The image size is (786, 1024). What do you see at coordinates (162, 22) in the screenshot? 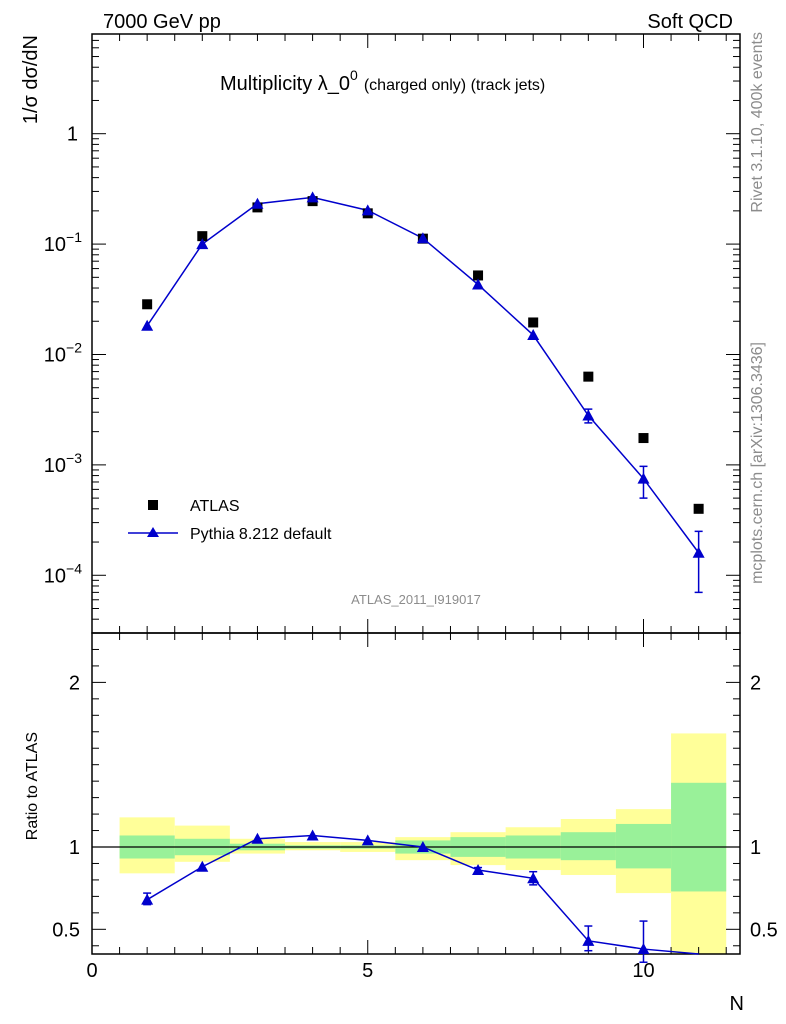
I see `energy-label: 7000 GeV pp` at bounding box center [162, 22].